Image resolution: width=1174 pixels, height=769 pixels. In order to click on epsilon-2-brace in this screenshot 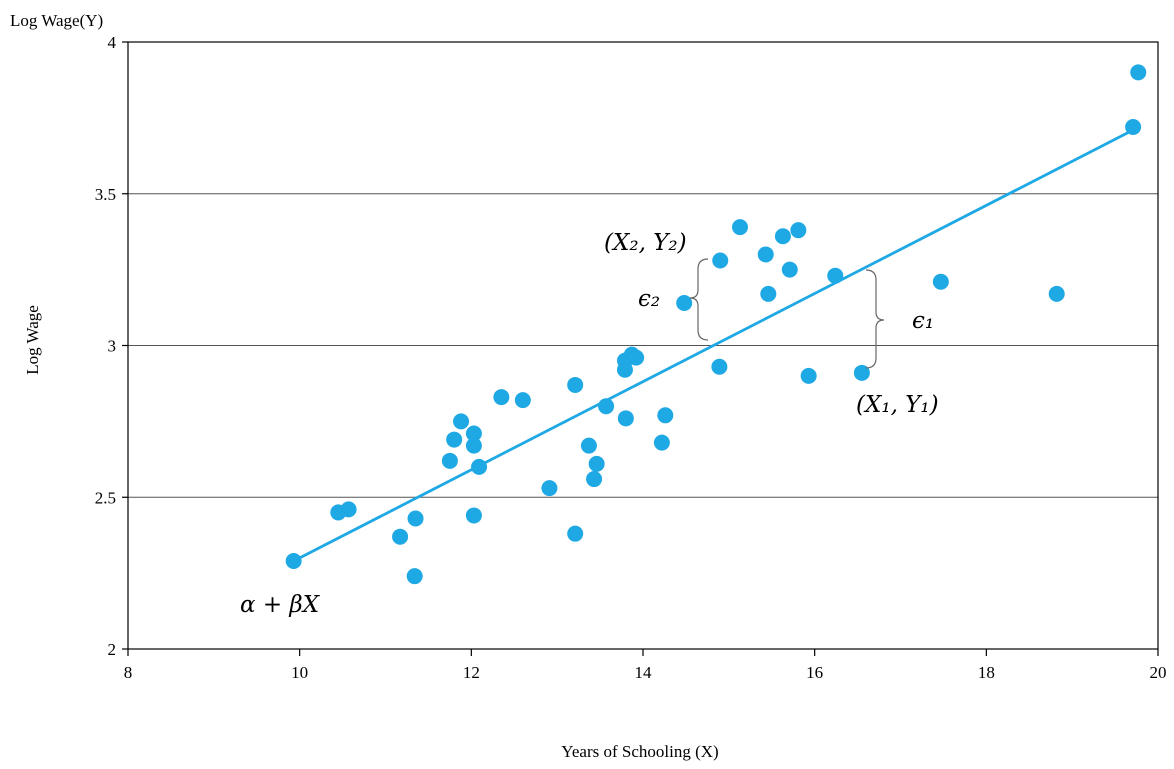, I will do `click(699, 299)`.